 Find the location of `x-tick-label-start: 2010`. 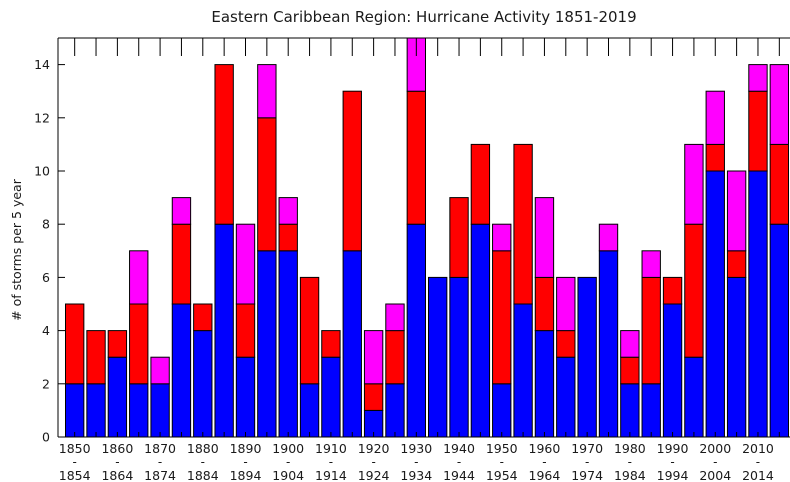

x-tick-label-start: 2010 is located at coordinates (758, 448).